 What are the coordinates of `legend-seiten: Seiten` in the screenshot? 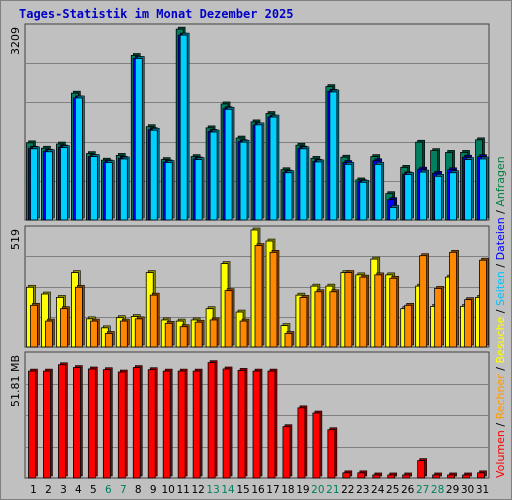 It's located at (500, 288).